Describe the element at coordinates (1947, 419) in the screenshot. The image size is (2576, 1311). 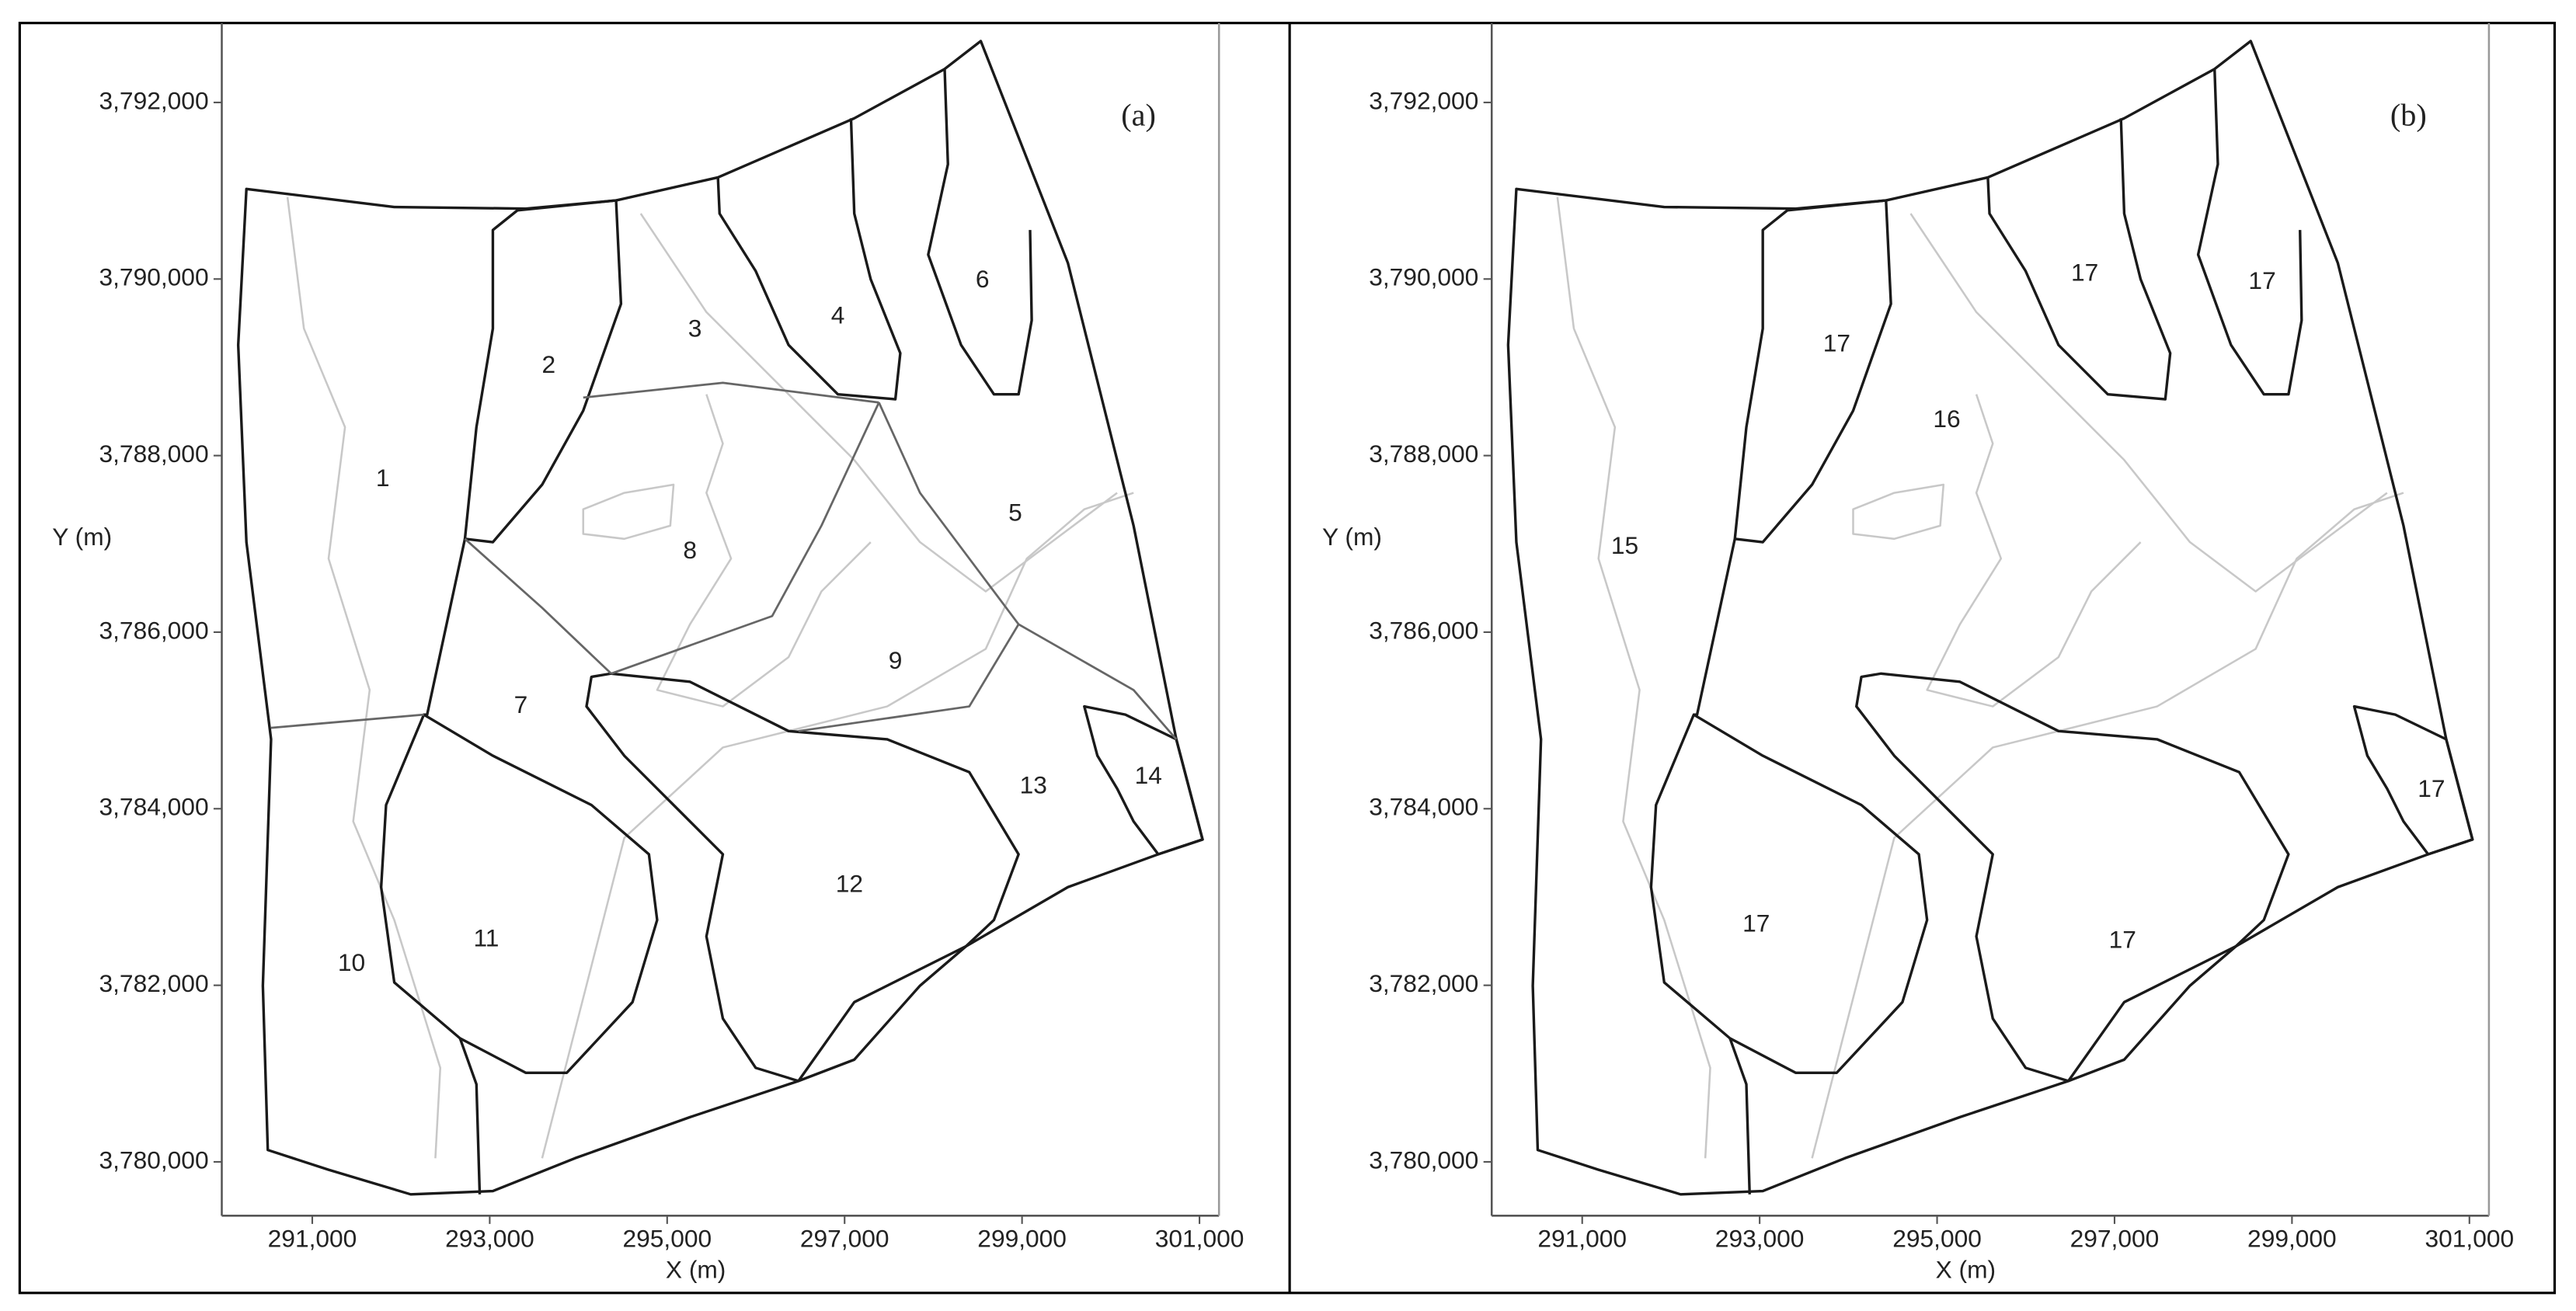
I see `zone-label: 16` at that location.